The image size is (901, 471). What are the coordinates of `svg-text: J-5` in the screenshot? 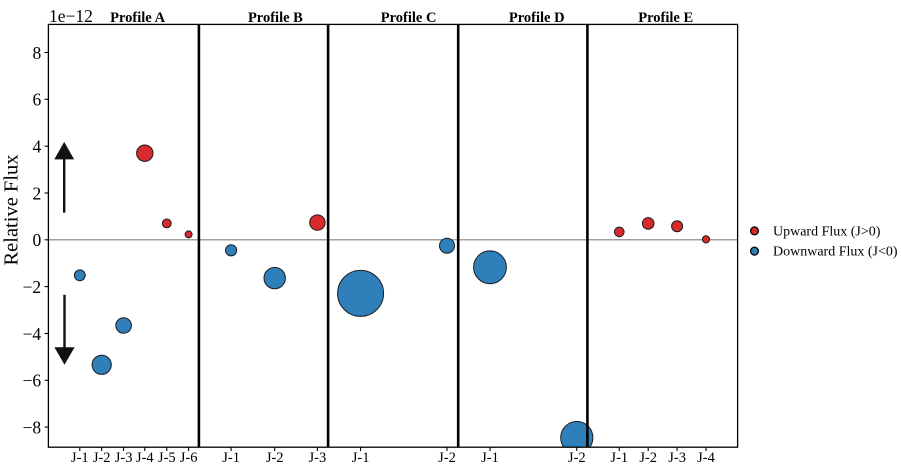 It's located at (167, 458).